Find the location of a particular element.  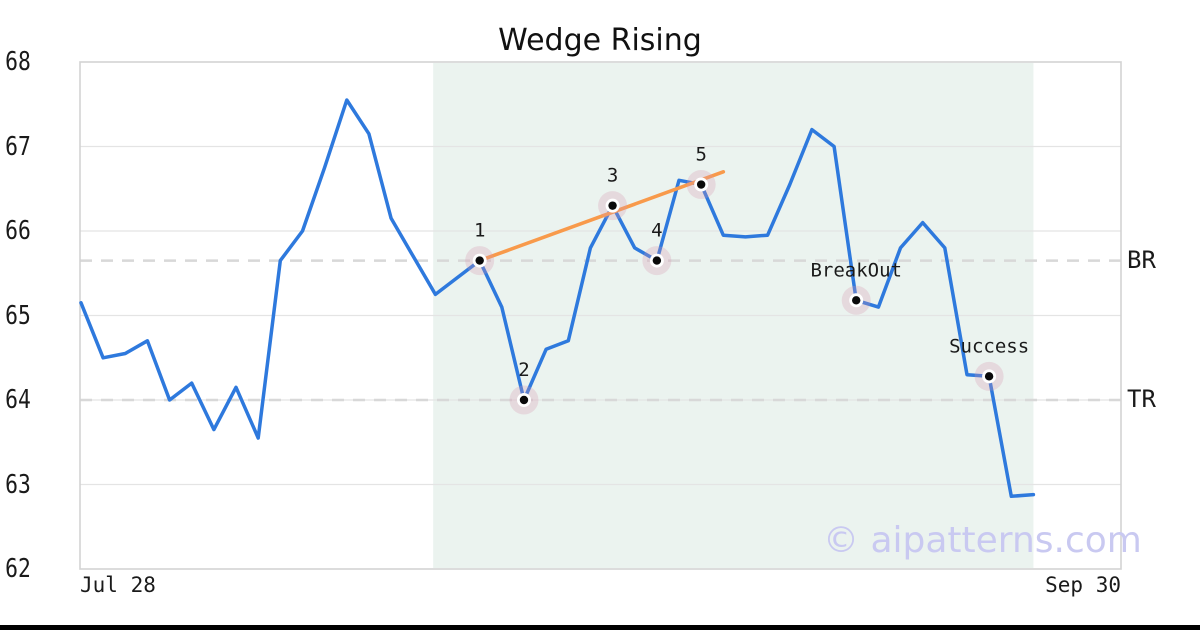

marker-label: BreakOut is located at coordinates (856, 270).